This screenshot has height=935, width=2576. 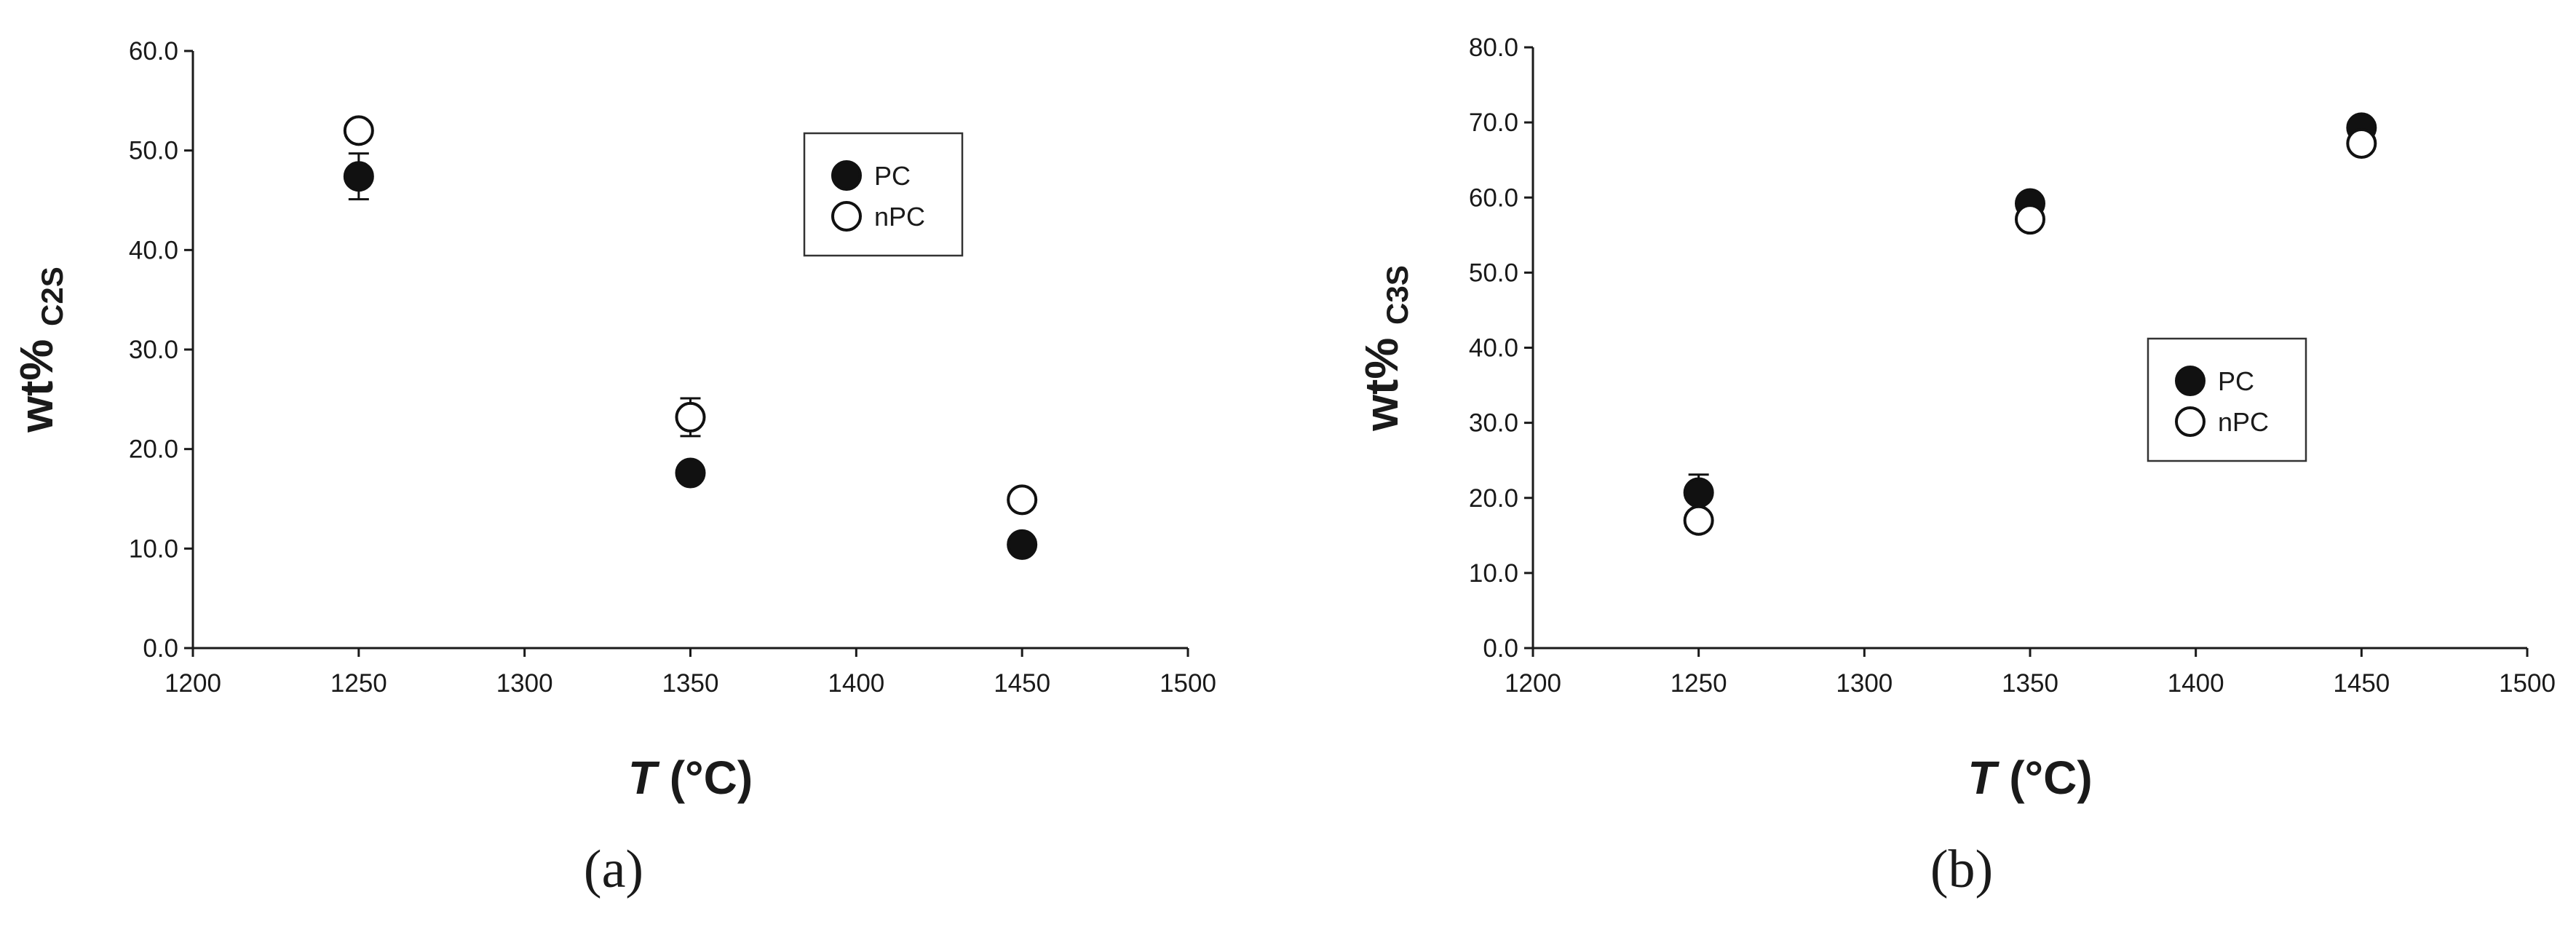 I want to click on y-axis-title: wt% C3S, so click(x=1384, y=348).